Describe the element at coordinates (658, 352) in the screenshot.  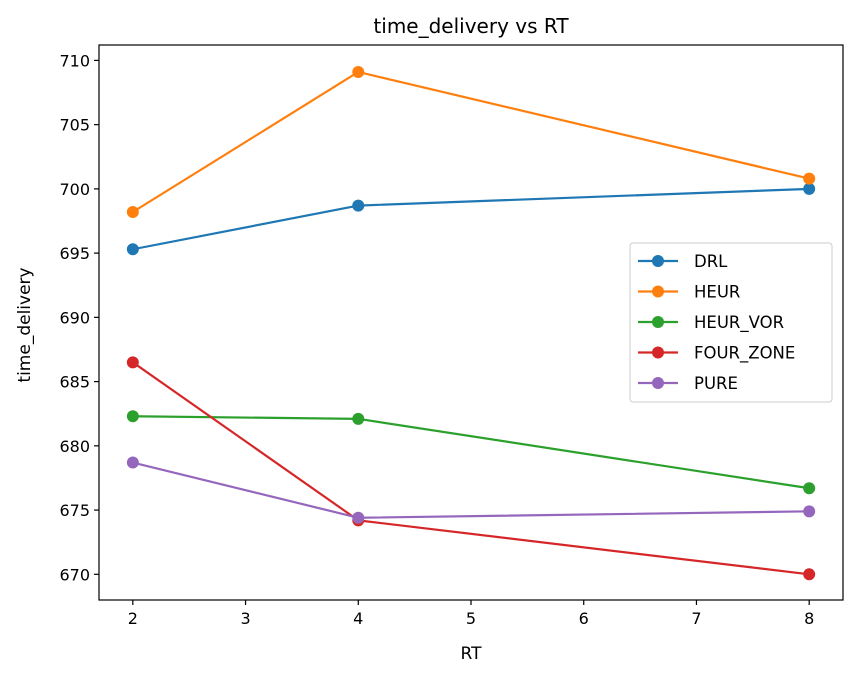
I see `legend-marker-four-zone` at that location.